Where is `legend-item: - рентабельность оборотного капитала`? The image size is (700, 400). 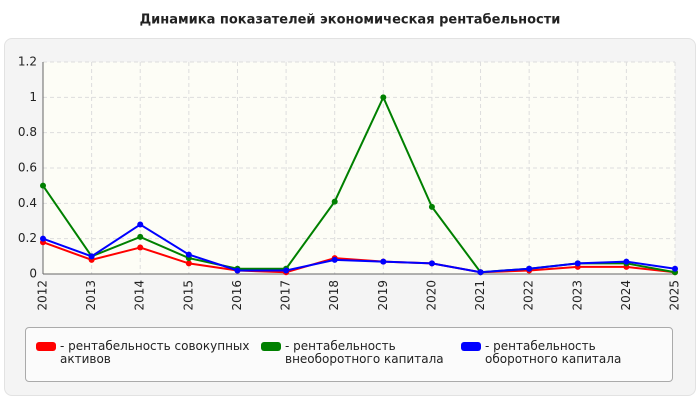 legend-item: - рентабельность оборотного капитала is located at coordinates (561, 360).